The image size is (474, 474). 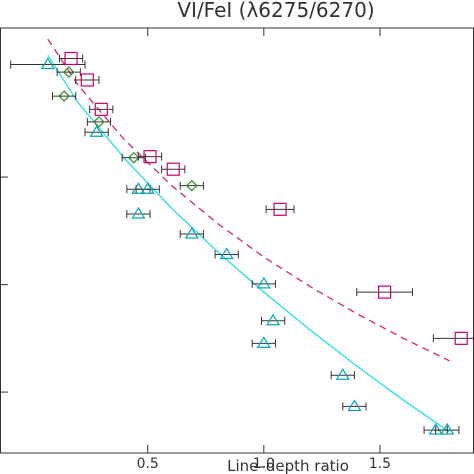 I want to click on x-axis-label: Line–depth ratio, so click(x=288, y=465).